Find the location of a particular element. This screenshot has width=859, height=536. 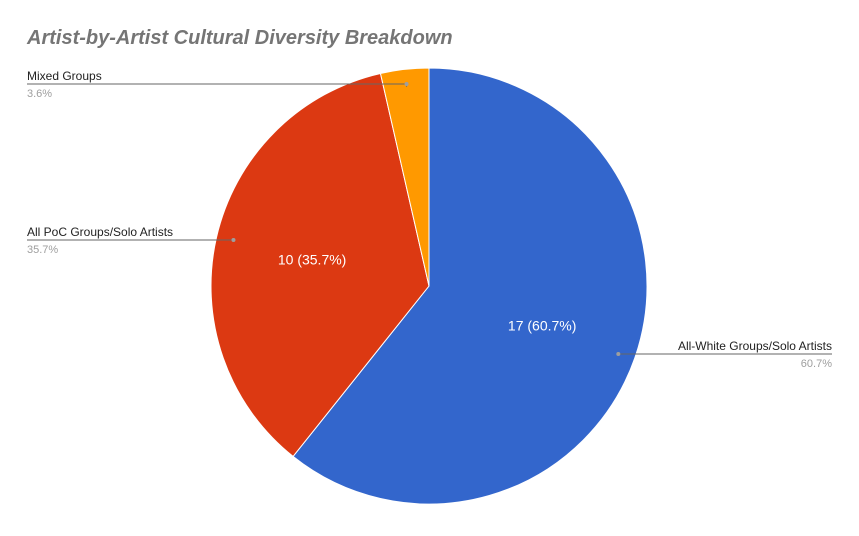

slice-percent-all-poc-groups-solo-artists: 35.7% is located at coordinates (42, 250).